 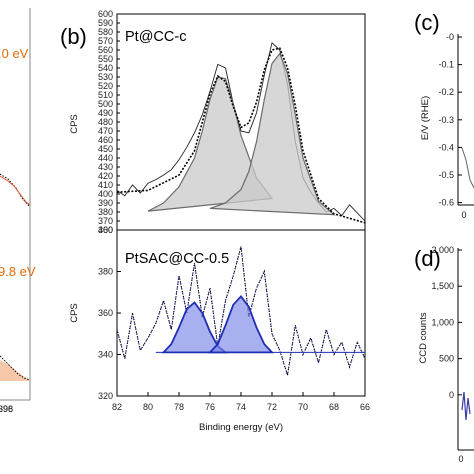 What do you see at coordinates (446, 92) in the screenshot?
I see `c-ytick-label: -0.2` at bounding box center [446, 92].